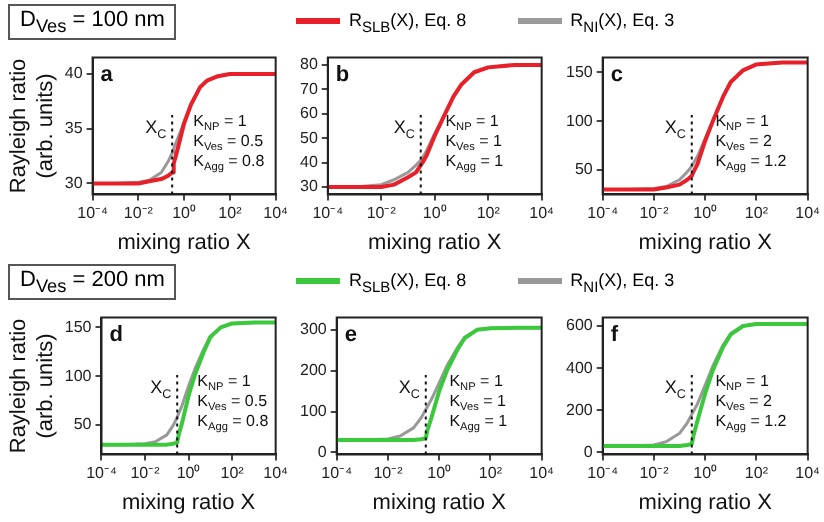 The image size is (824, 522). Describe the element at coordinates (313, 329) in the screenshot. I see `y-tick-label: 300` at that location.